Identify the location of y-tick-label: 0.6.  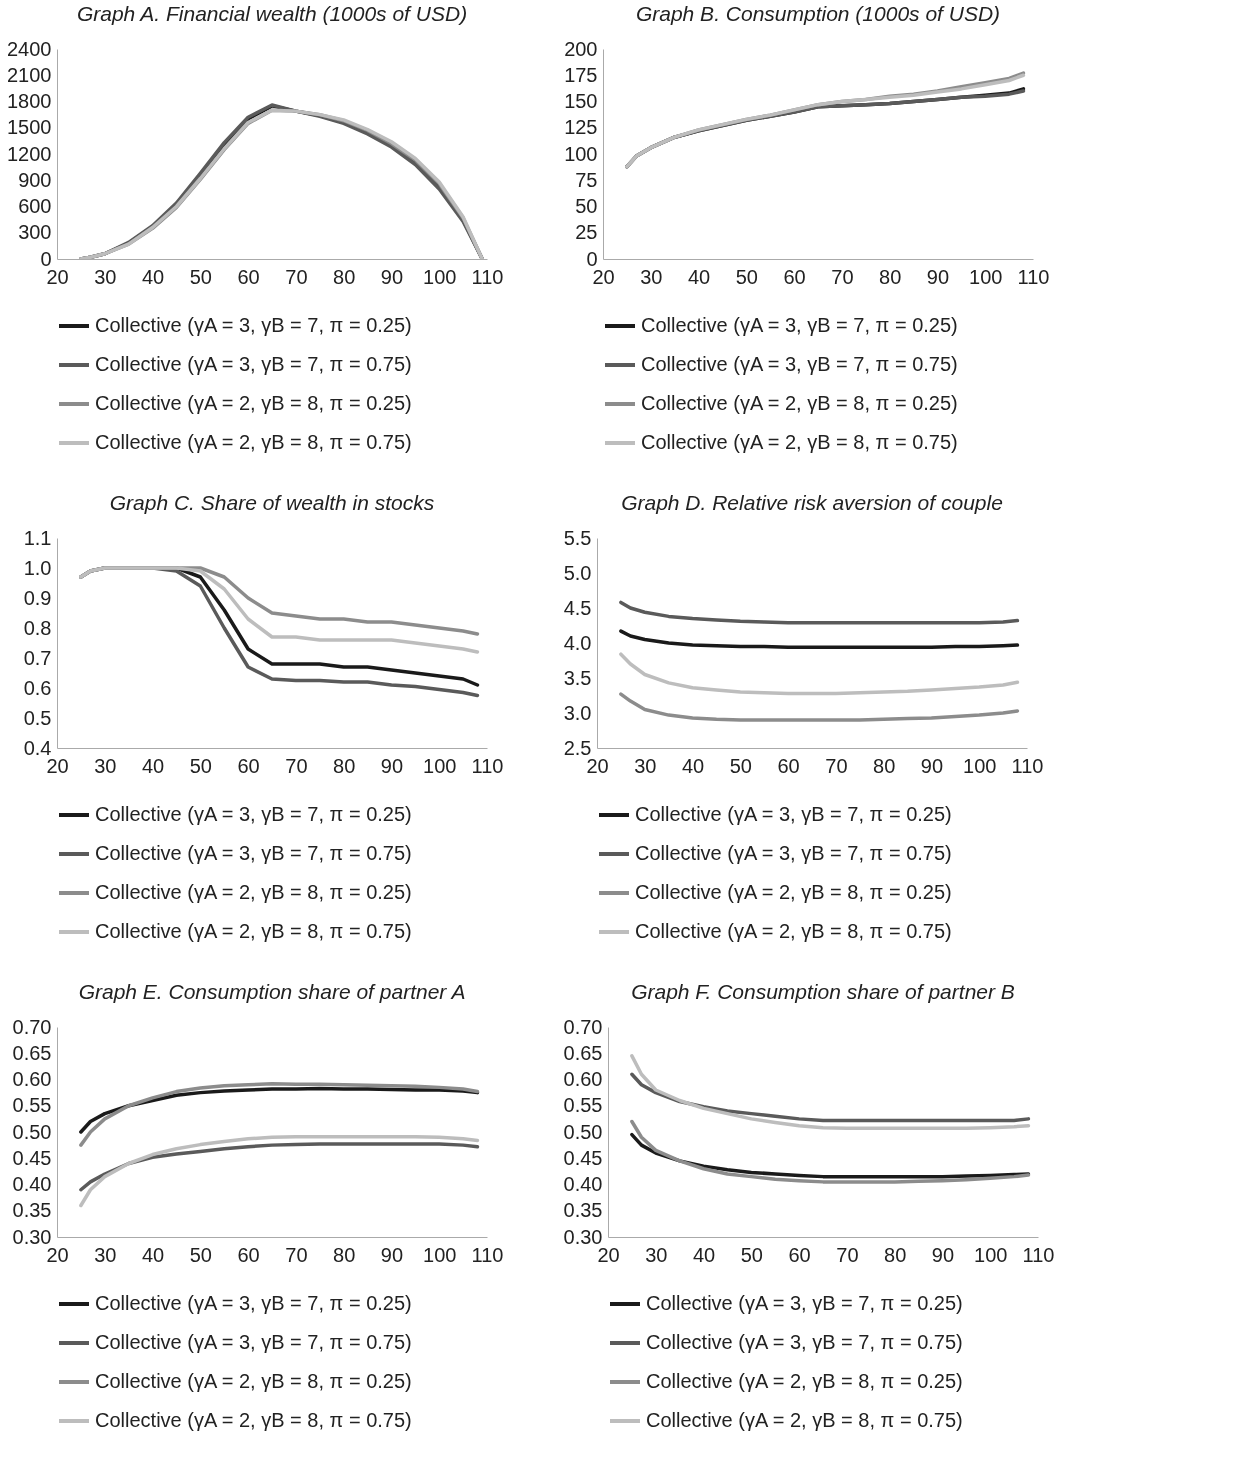
(37, 687).